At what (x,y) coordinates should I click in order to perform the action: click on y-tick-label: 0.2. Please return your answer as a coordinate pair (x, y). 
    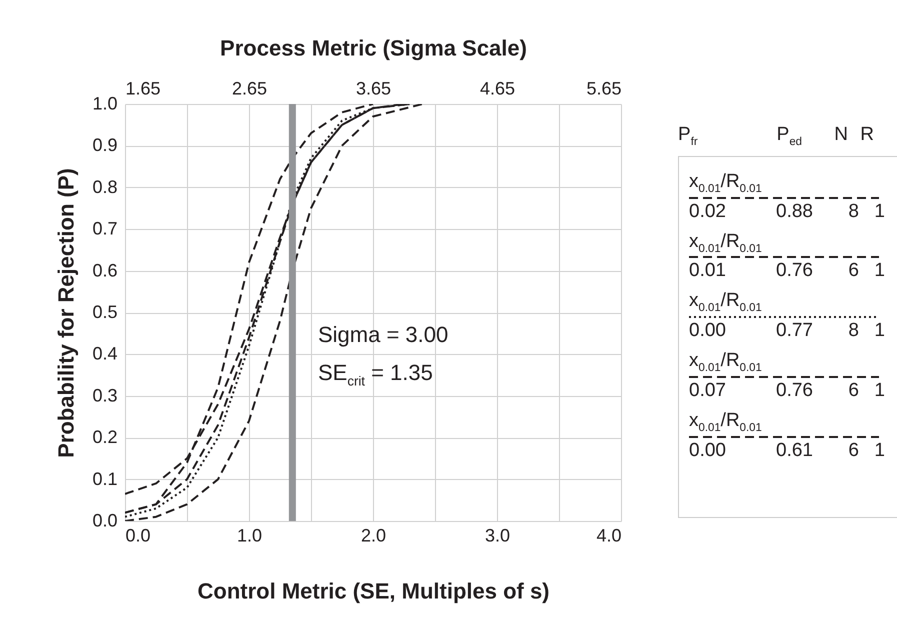
    Looking at the image, I should click on (105, 437).